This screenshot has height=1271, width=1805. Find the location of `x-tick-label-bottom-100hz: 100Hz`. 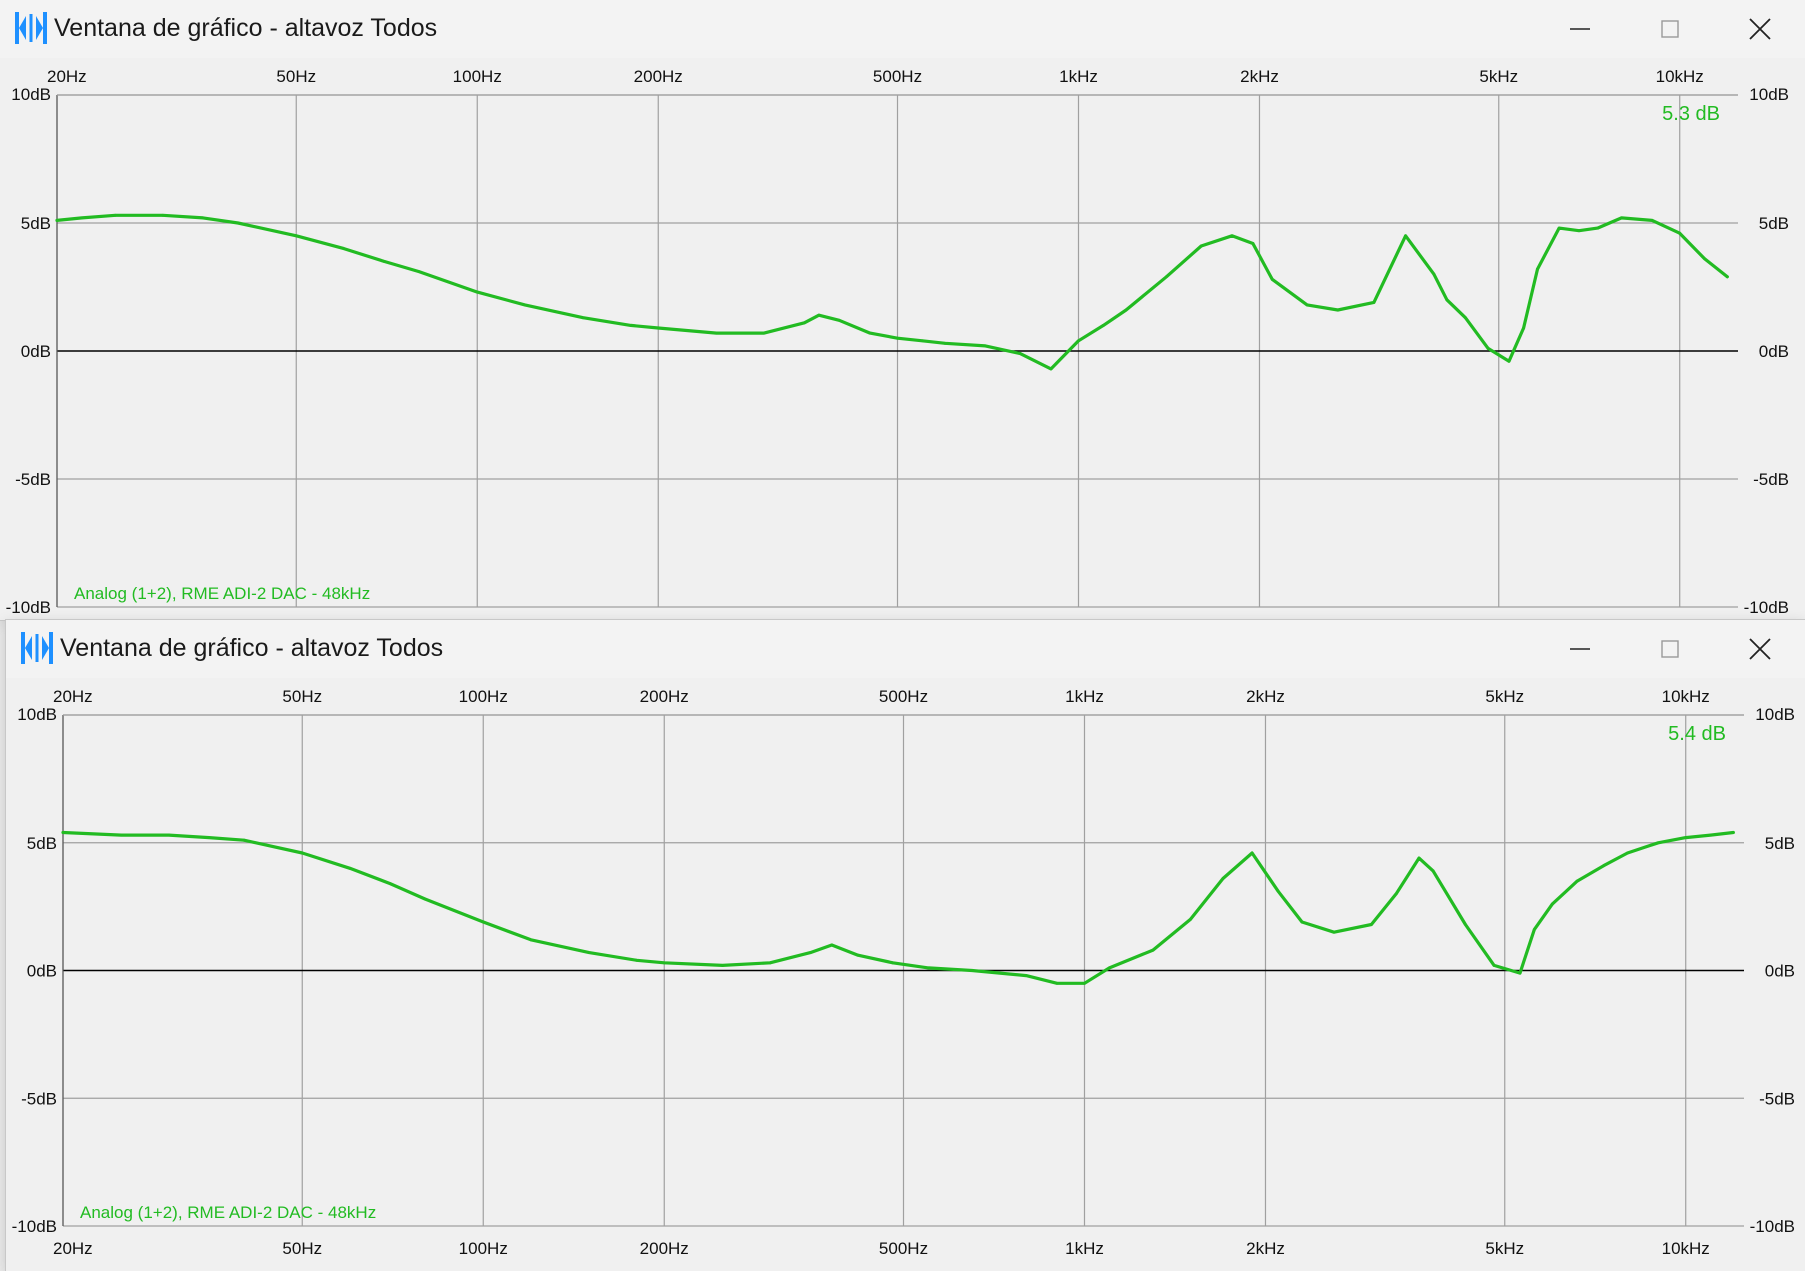

x-tick-label-bottom-100hz: 100Hz is located at coordinates (483, 1248).